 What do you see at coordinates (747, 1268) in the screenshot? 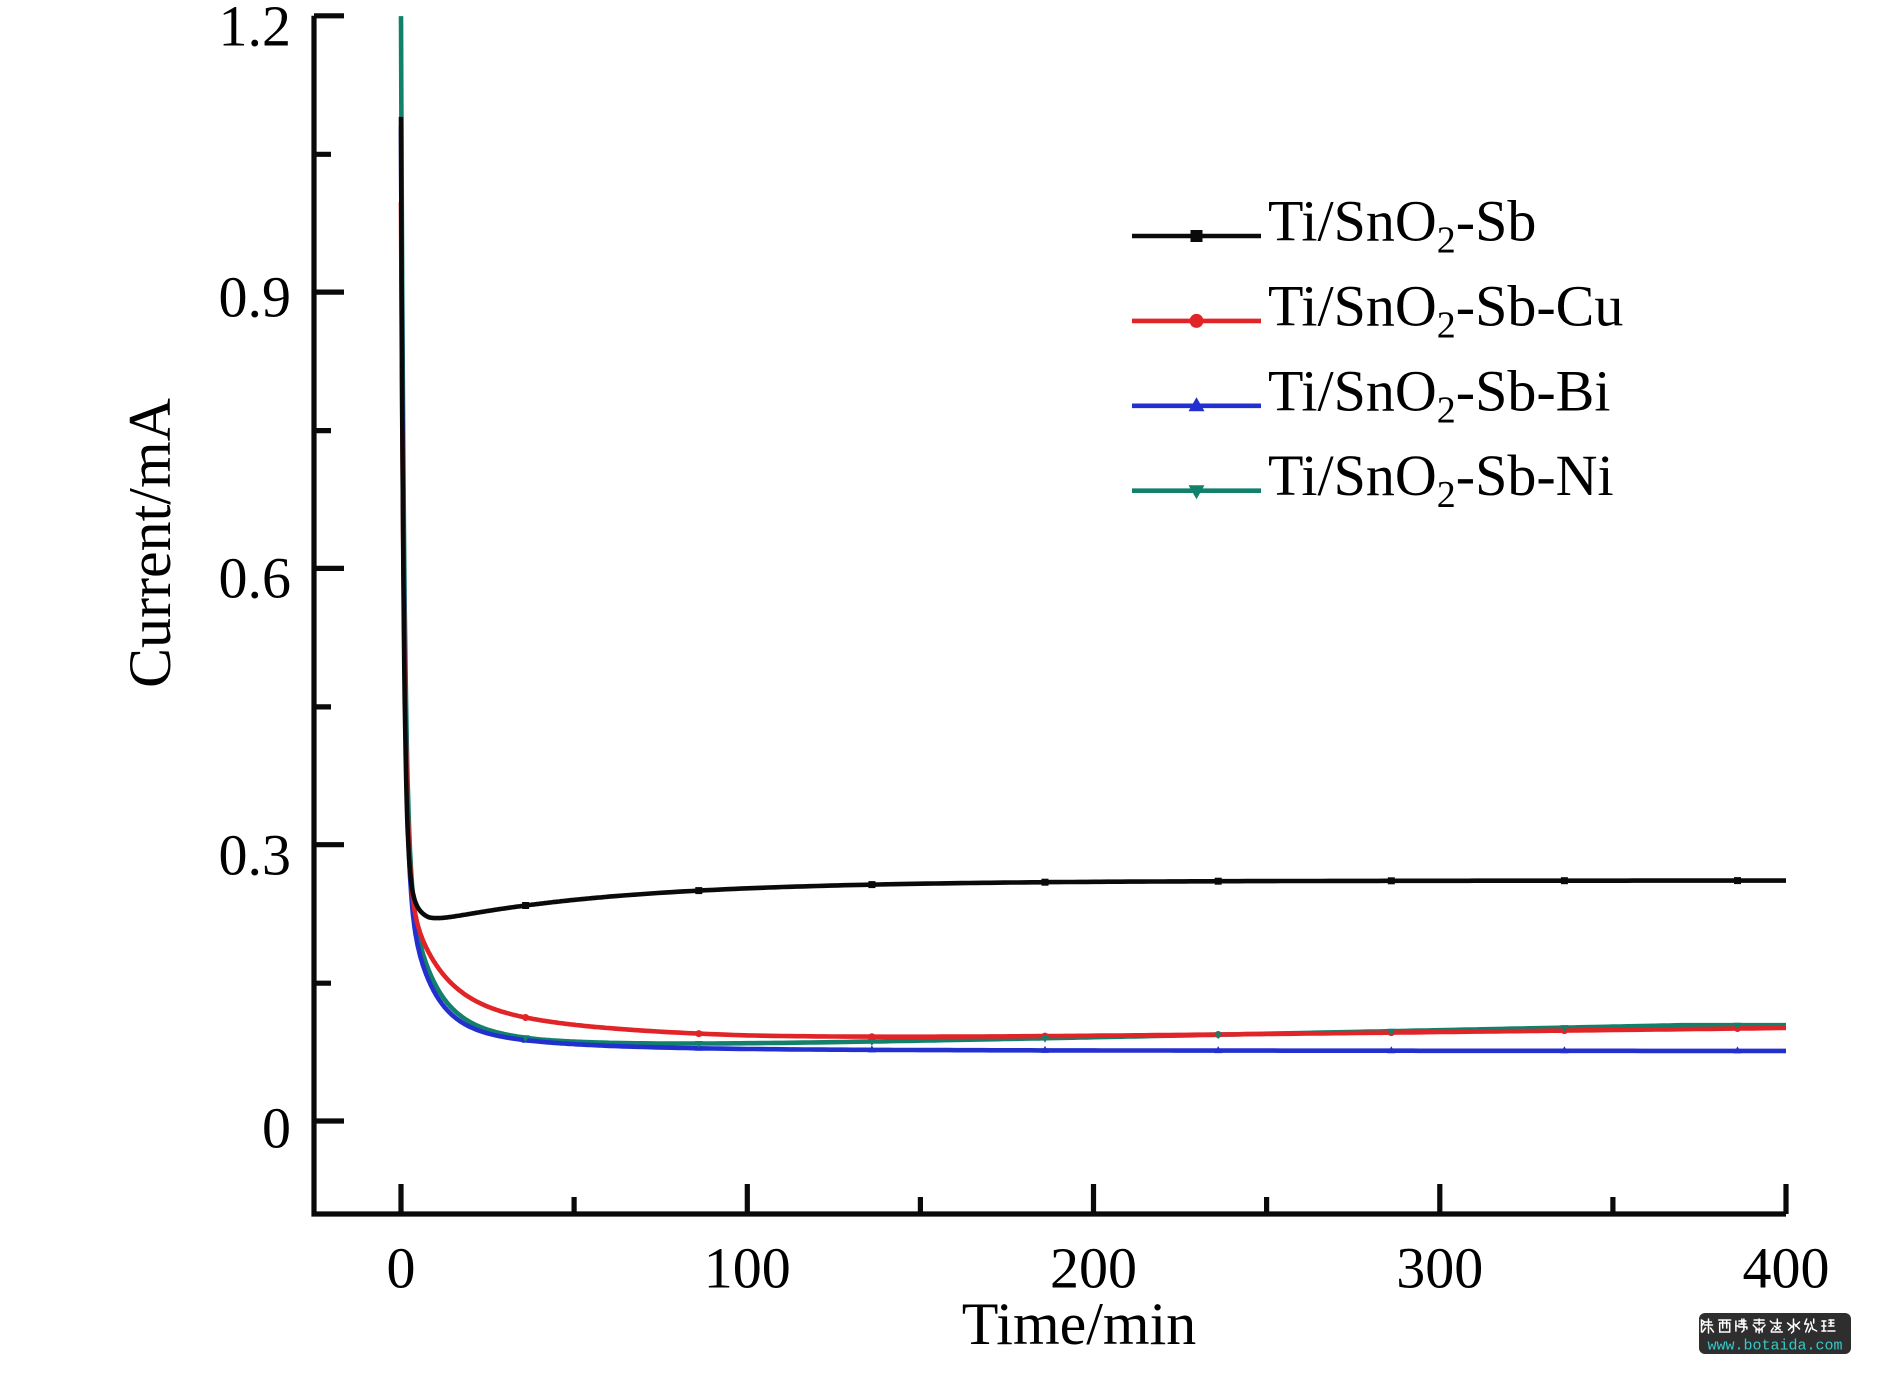
I see `svg-text: 100` at bounding box center [747, 1268].